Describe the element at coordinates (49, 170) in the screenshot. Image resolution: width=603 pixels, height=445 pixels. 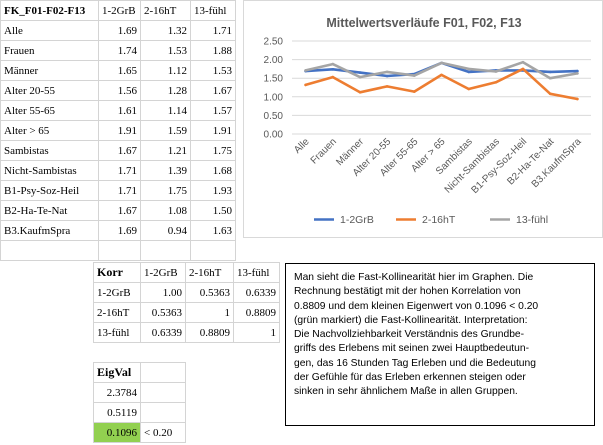
I see `row-label-cell: Nicht-Sambistas` at that location.